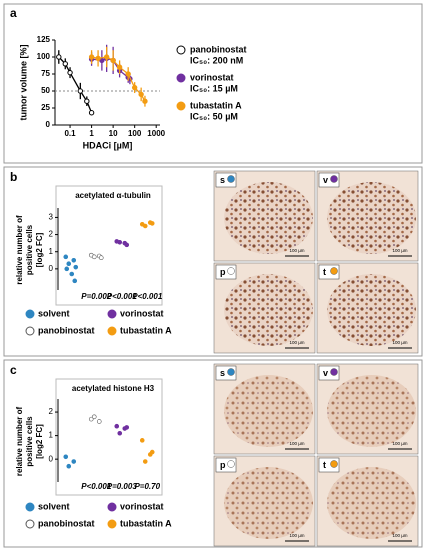  I want to click on legend-note: IC₅₀: 15 µM, so click(214, 88).